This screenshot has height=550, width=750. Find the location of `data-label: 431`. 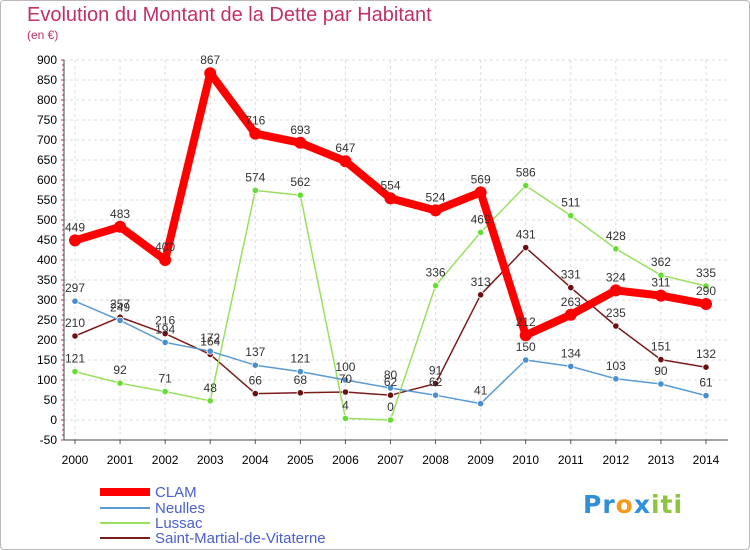

data-label: 431 is located at coordinates (526, 235).